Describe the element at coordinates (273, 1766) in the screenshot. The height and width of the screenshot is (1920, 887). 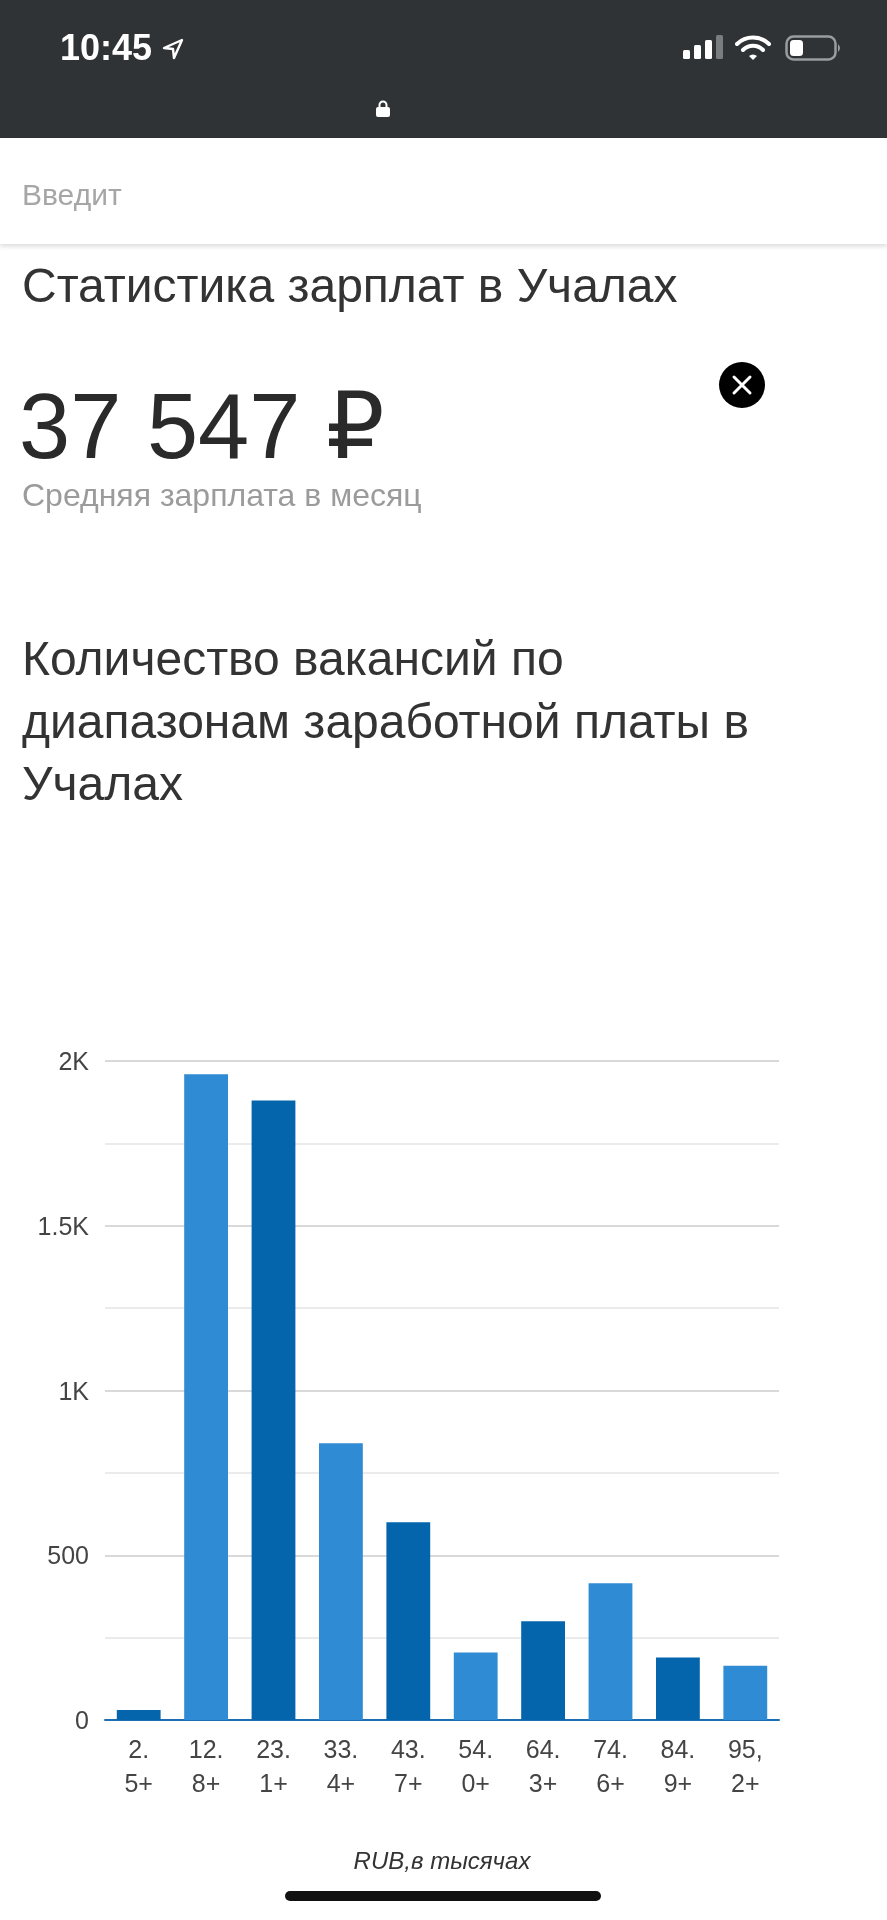
I see `x-tick-label: 23.1+` at that location.